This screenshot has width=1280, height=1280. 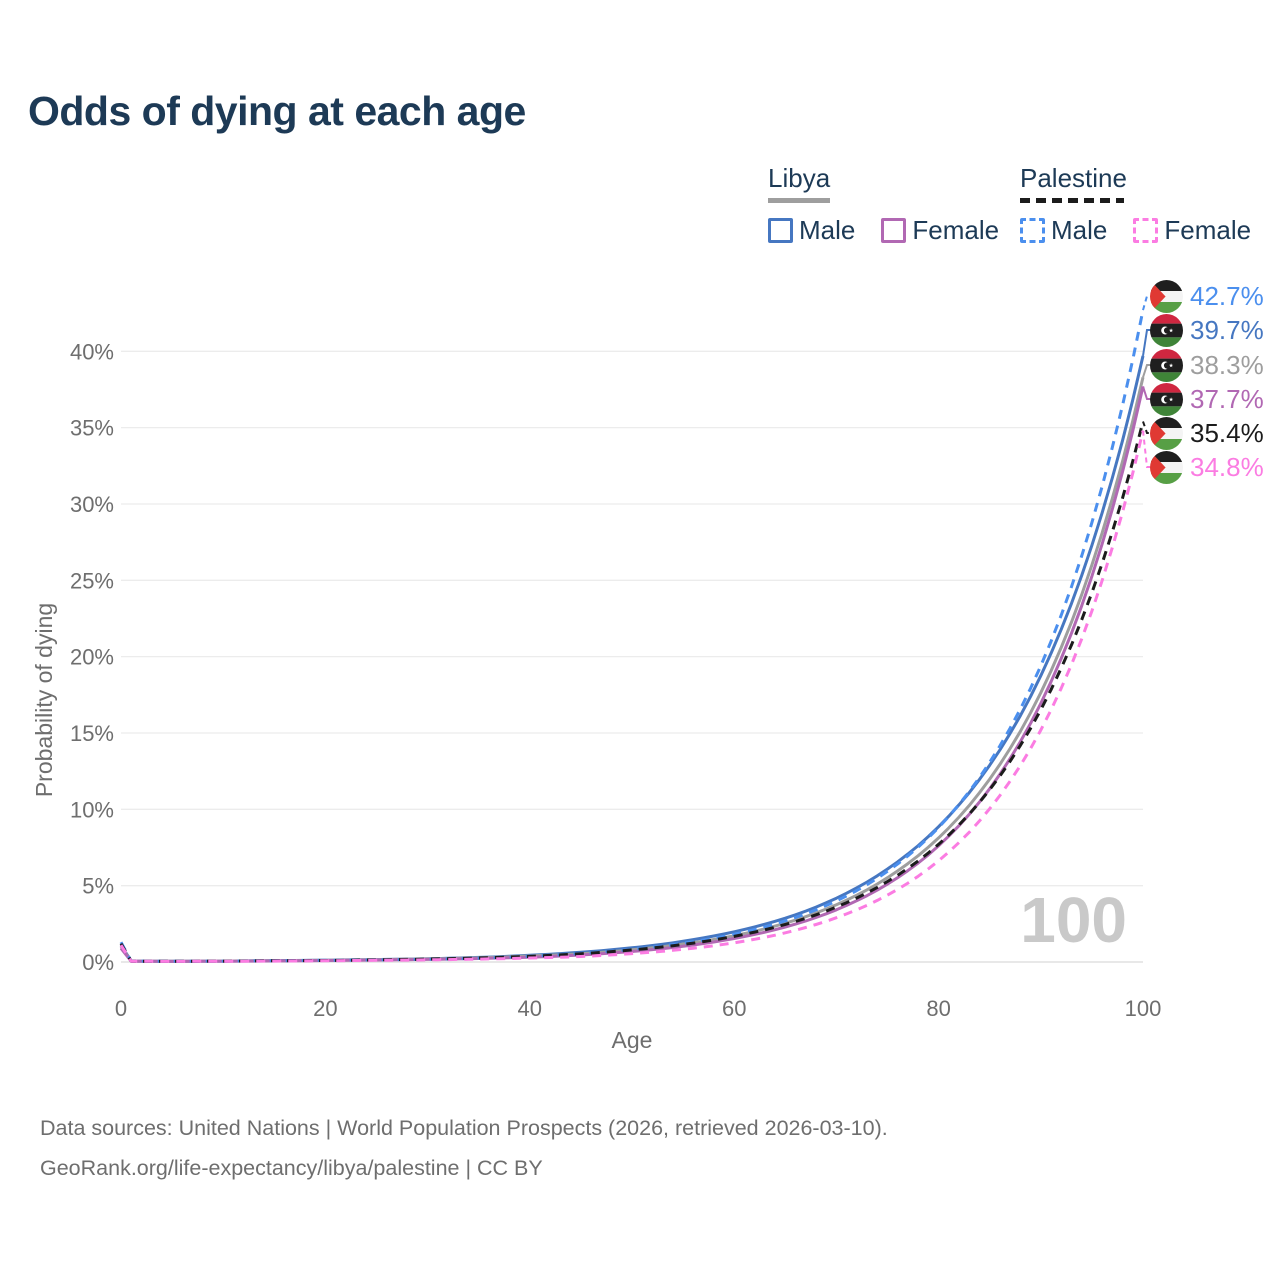 What do you see at coordinates (44, 700) in the screenshot?
I see `y-axis-title: Probability of dying` at bounding box center [44, 700].